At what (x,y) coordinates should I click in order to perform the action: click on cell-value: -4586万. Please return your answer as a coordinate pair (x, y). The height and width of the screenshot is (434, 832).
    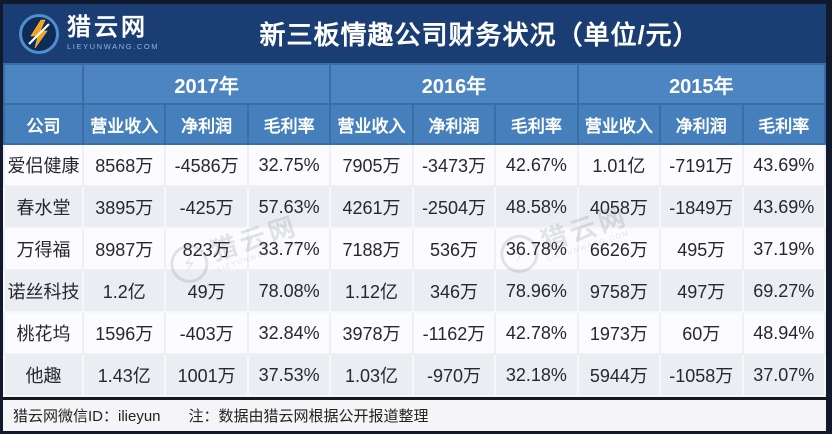
    Looking at the image, I should click on (206, 165).